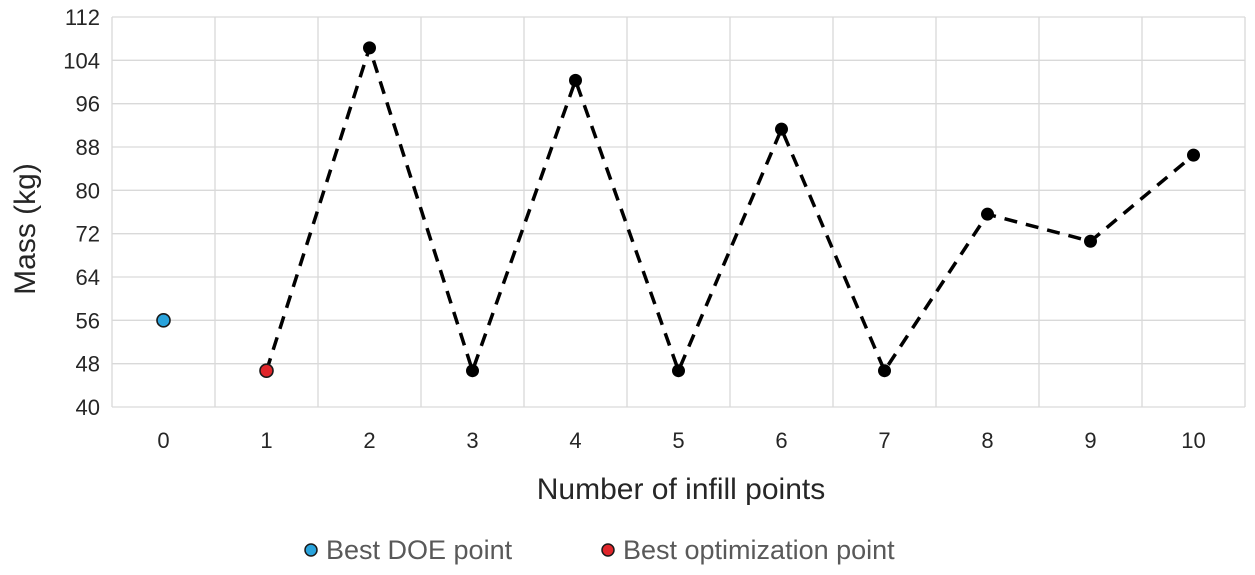  I want to click on x-tick-label-7: 7, so click(884, 440).